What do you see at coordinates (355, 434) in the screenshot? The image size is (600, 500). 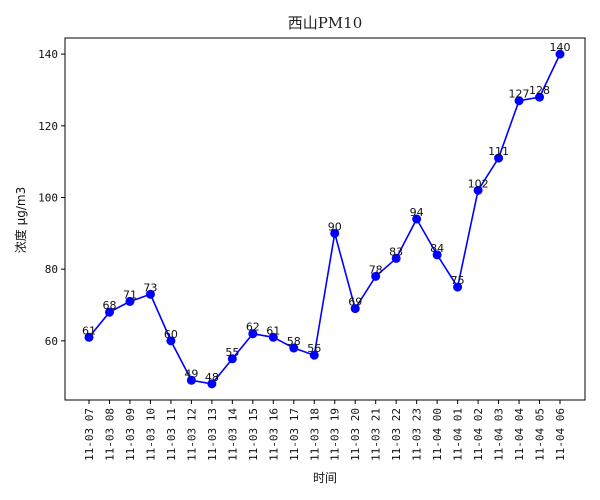 I see `x-tick-label: 11-03 20` at bounding box center [355, 434].